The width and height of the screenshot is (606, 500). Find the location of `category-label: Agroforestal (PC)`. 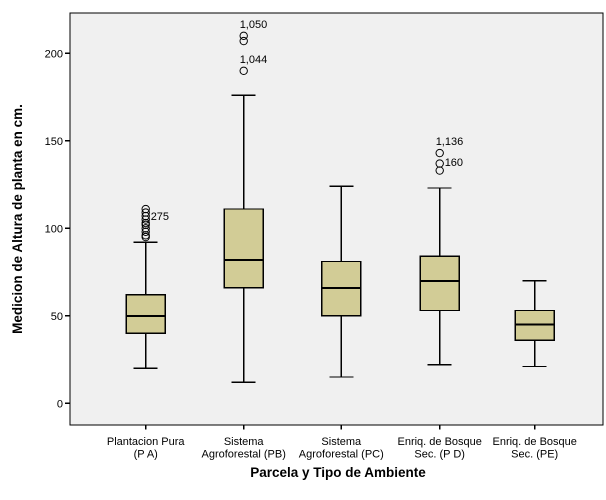

category-label: Agroforestal (PC) is located at coordinates (341, 455).